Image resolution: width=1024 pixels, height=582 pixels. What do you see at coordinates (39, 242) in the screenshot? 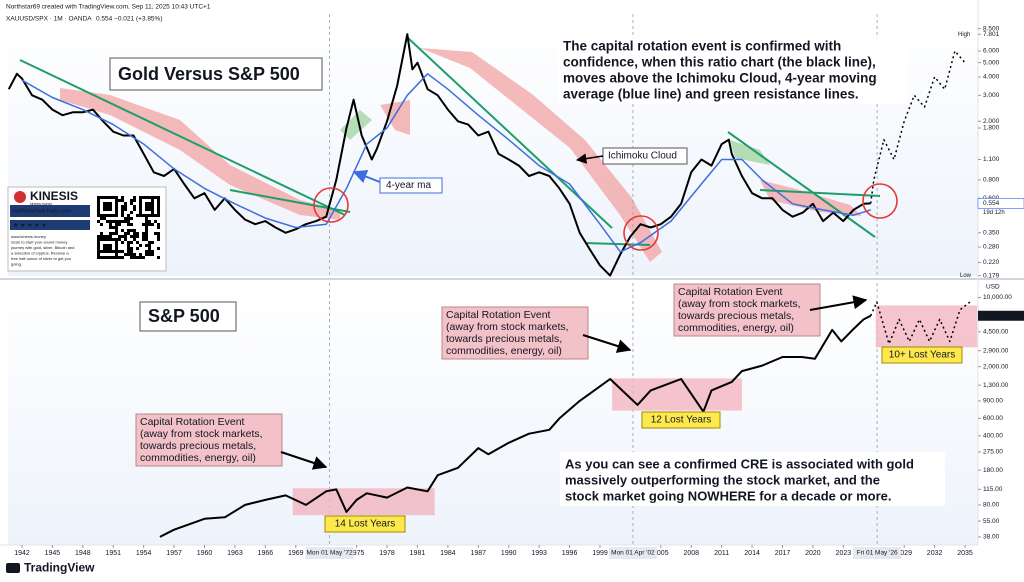
I see `ad-copy: Scan to start your sound money` at bounding box center [39, 242].